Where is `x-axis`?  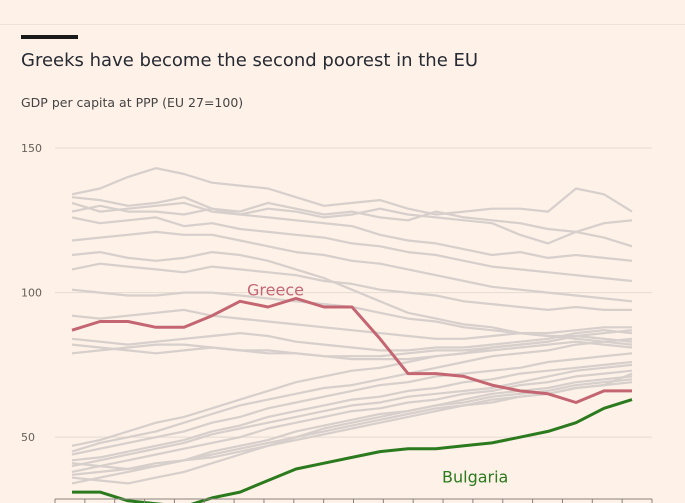 x-axis is located at coordinates (353, 500).